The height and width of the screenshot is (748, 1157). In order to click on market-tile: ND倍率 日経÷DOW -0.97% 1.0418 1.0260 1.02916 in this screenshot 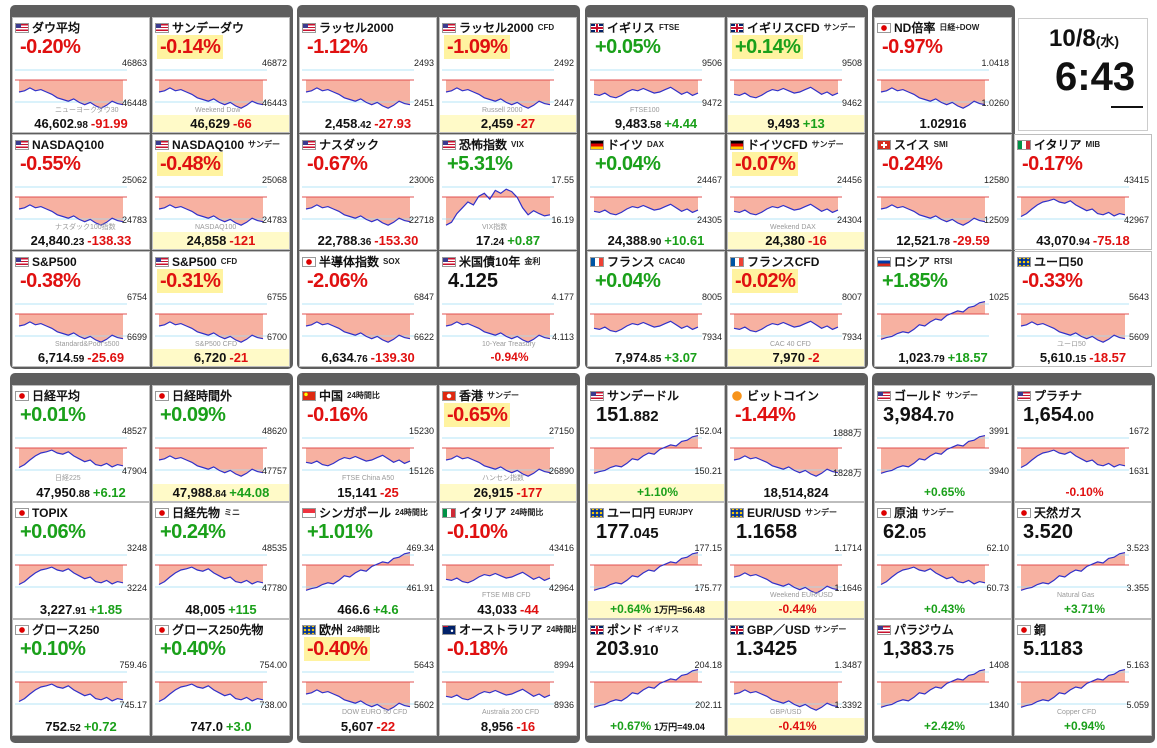, I will do `click(943, 75)`.